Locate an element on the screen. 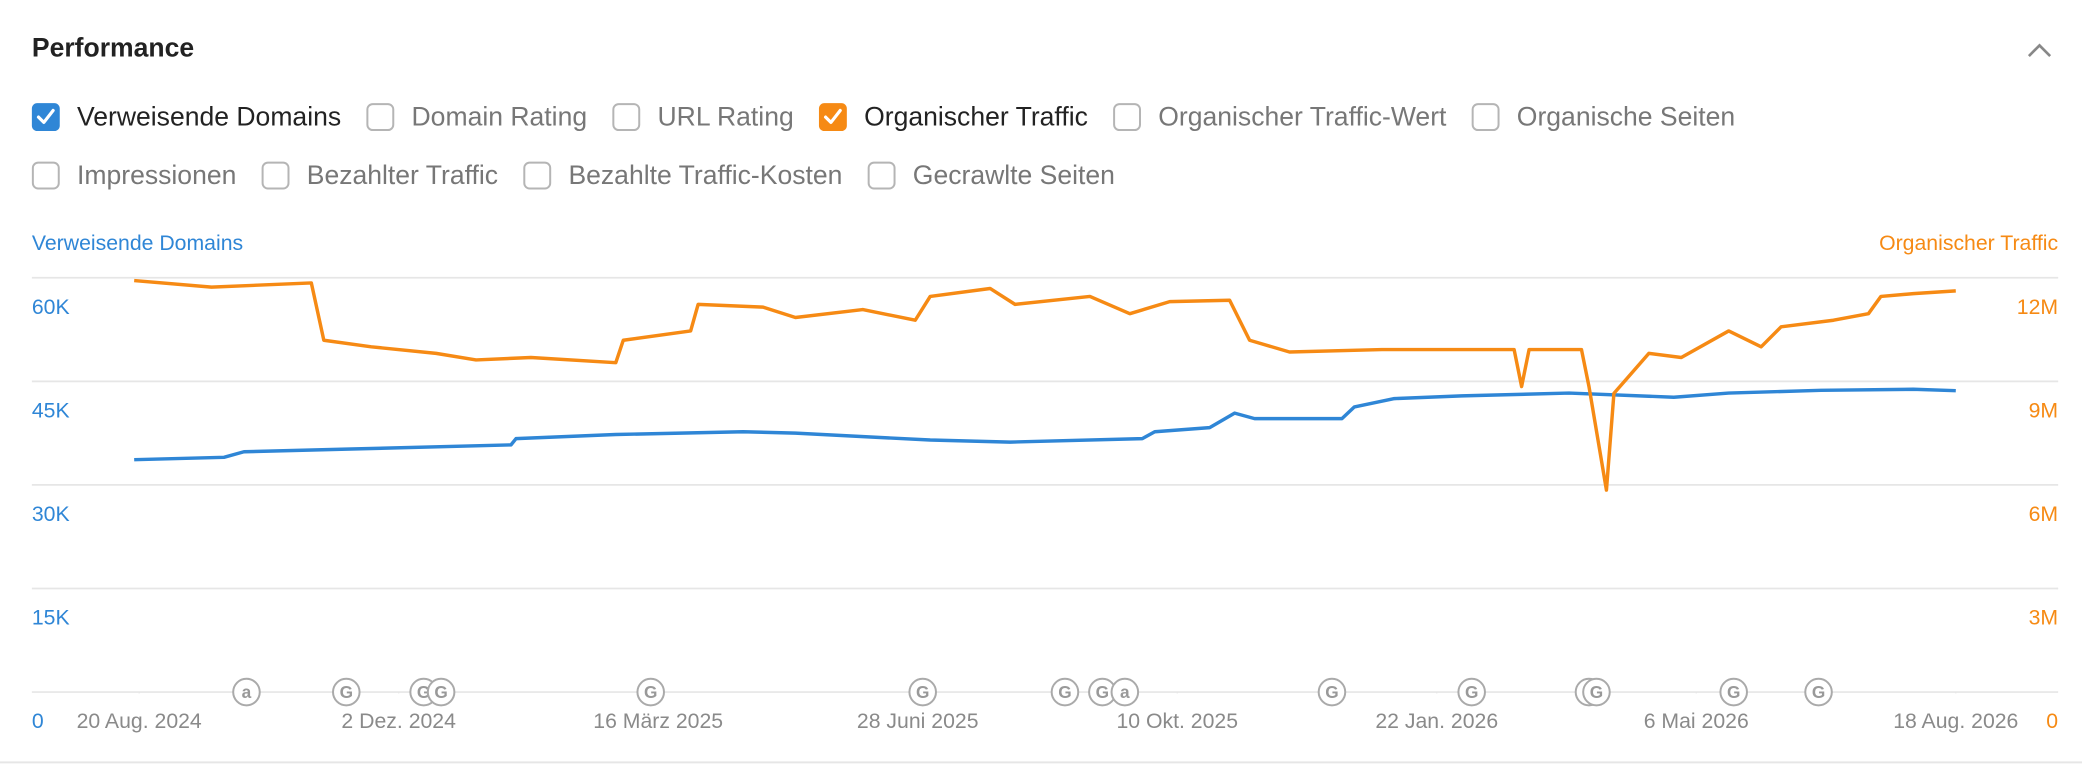  filter-label: Gecrawlte Seiten is located at coordinates (1014, 175).